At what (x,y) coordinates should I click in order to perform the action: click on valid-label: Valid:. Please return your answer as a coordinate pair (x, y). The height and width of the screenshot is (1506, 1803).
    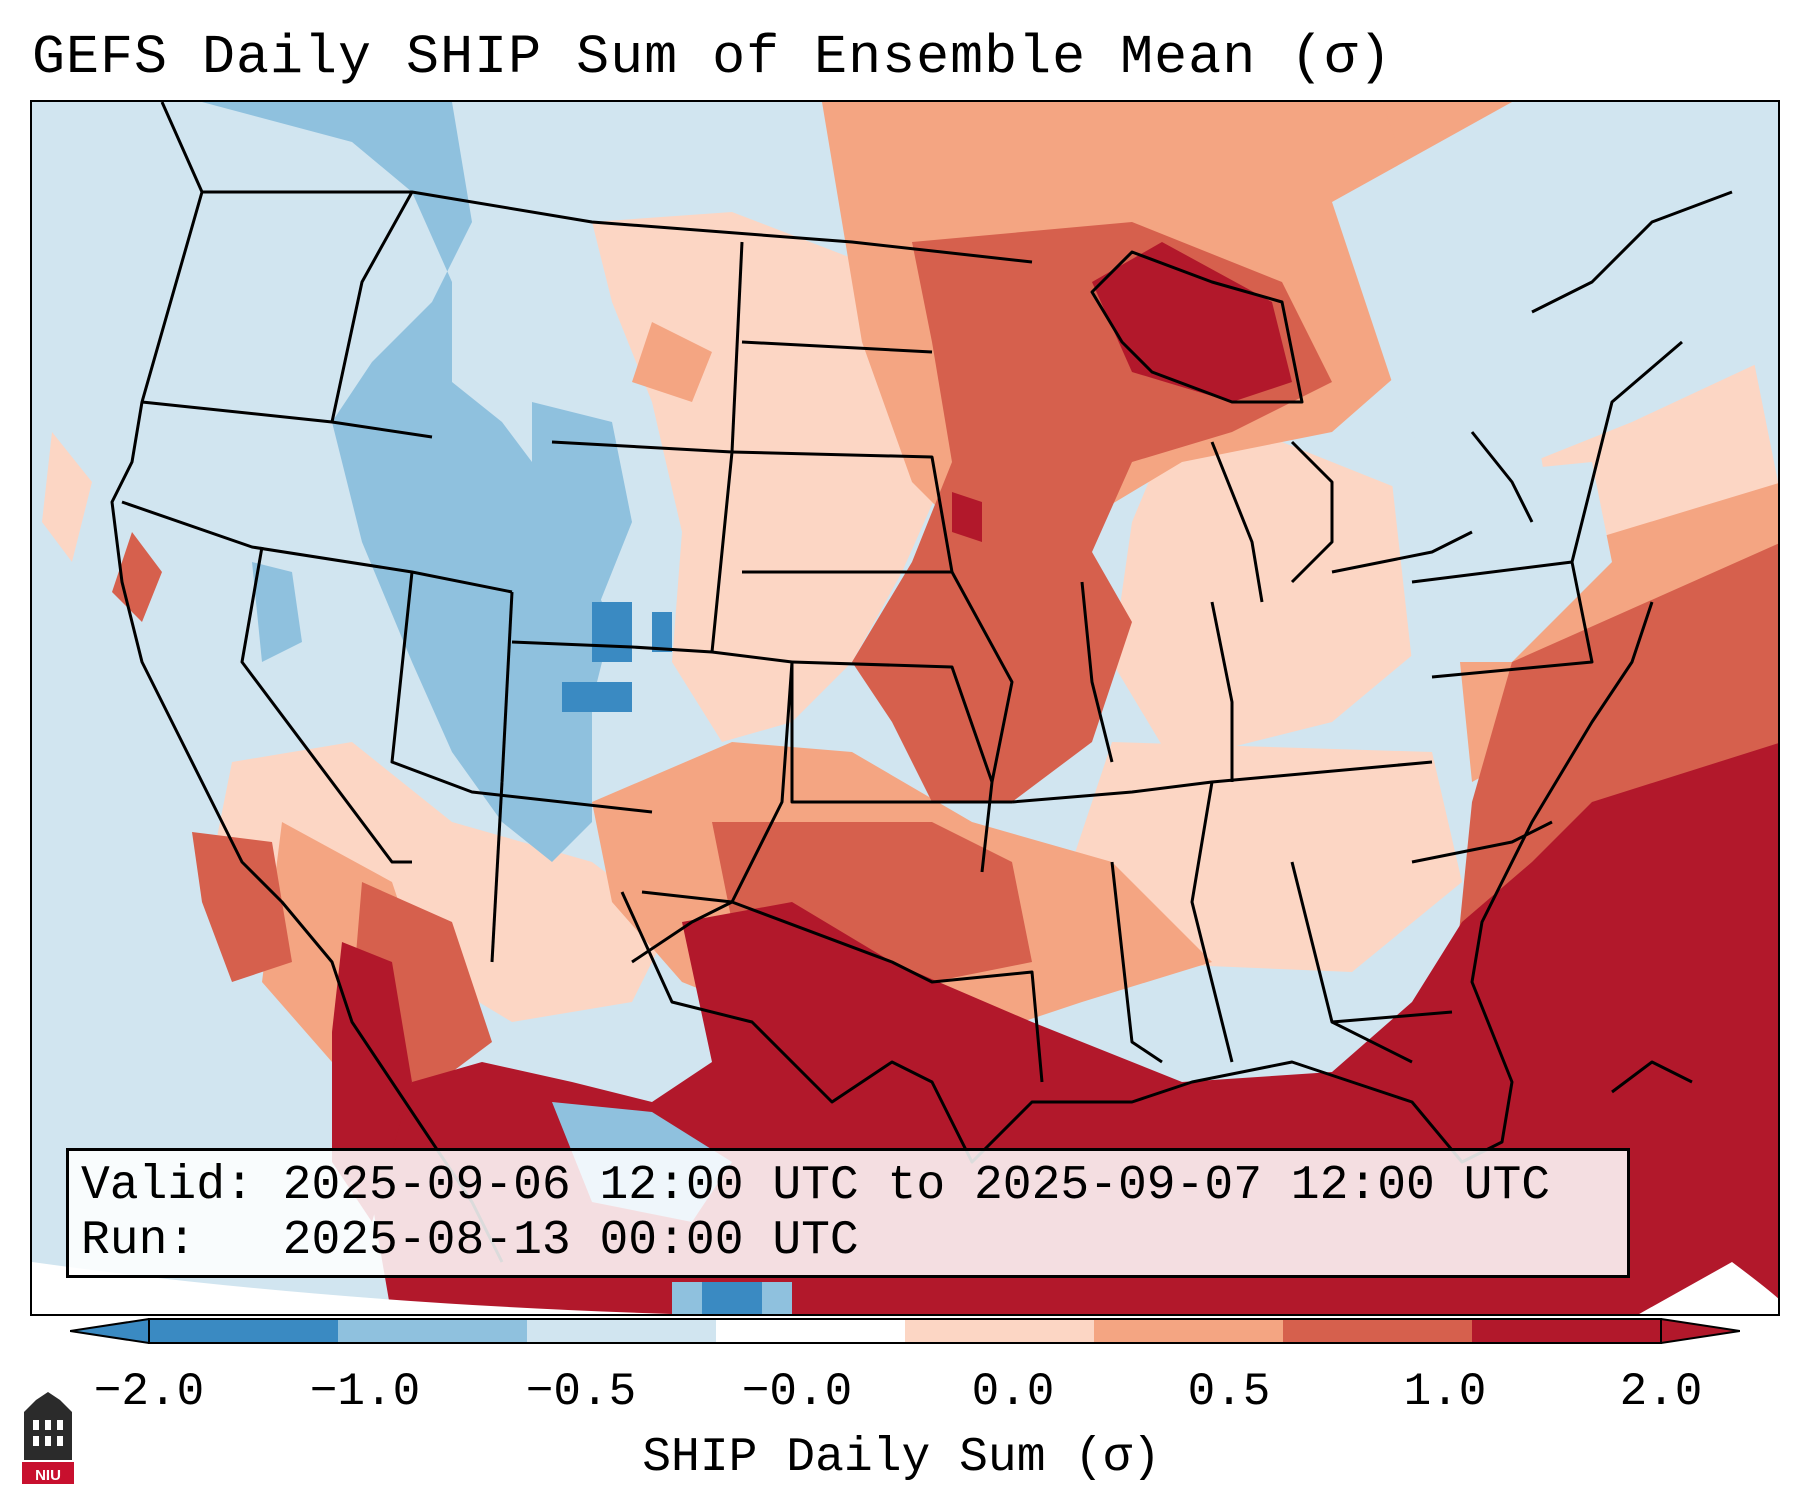
    Looking at the image, I should click on (167, 1186).